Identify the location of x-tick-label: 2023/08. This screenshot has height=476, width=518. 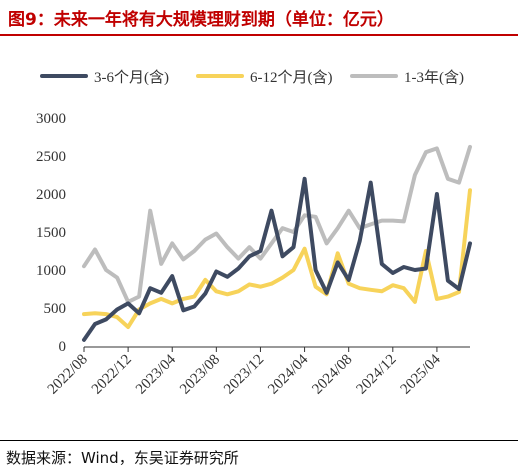
(200, 375).